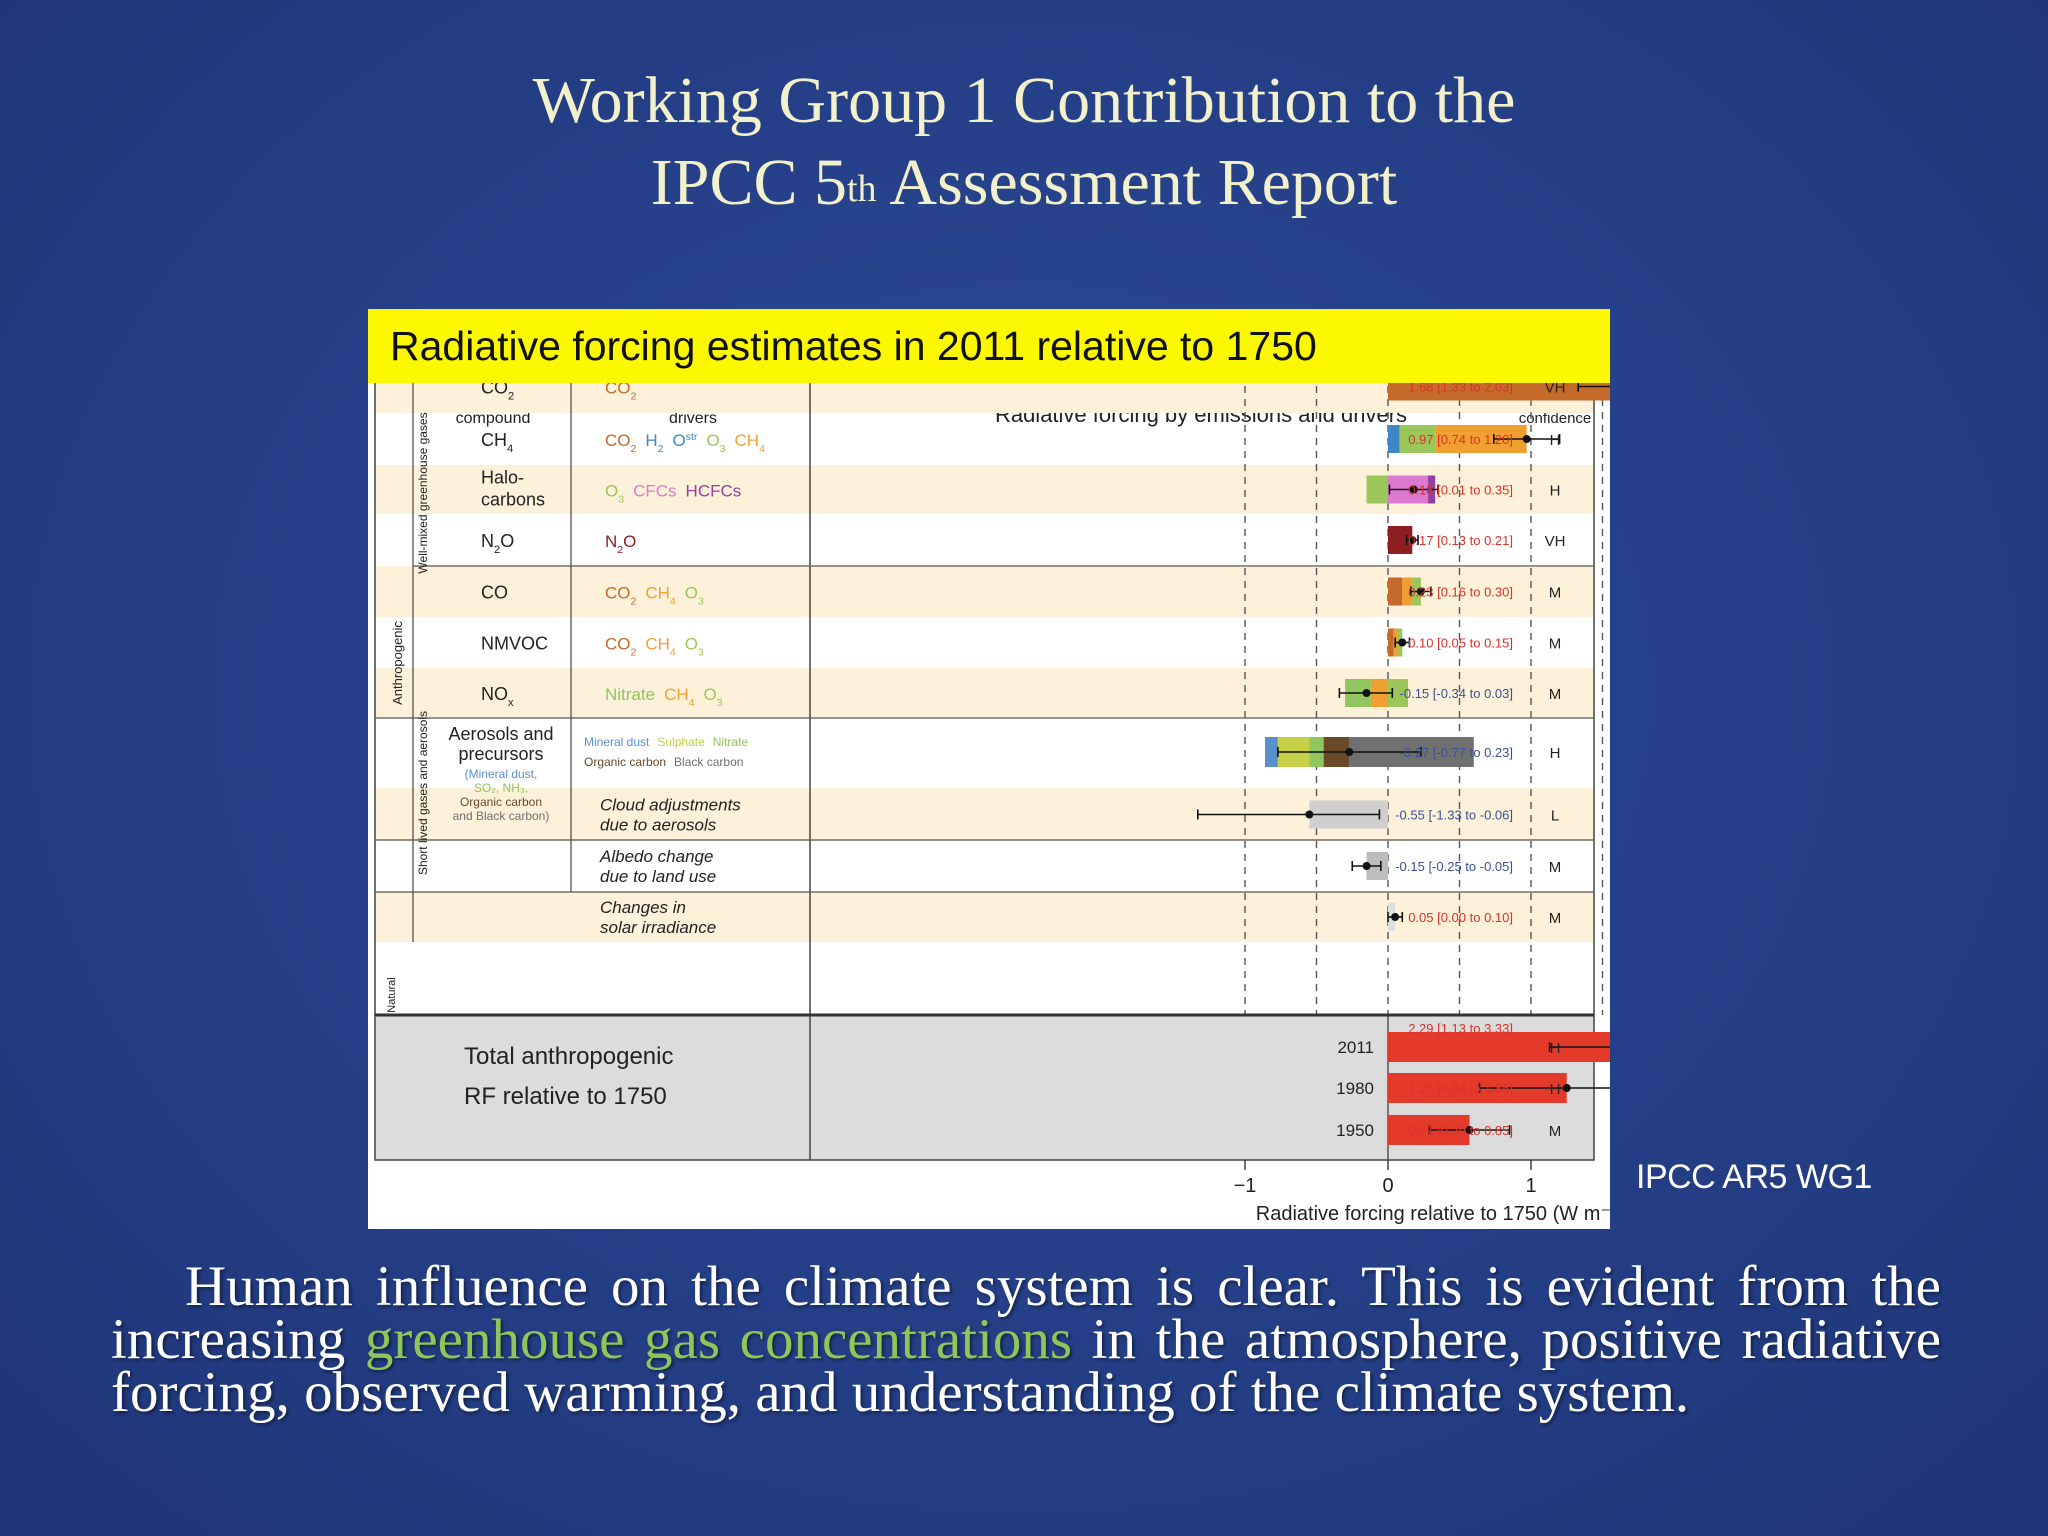 Image resolution: width=2048 pixels, height=1536 pixels. Describe the element at coordinates (1555, 541) in the screenshot. I see `confidence-label: VH` at that location.